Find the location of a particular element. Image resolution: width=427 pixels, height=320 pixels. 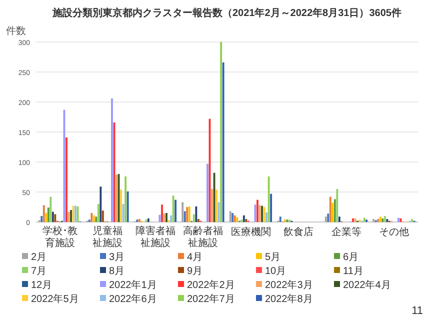

x-tick-label: 児童福祉施設 is located at coordinates (107, 237).